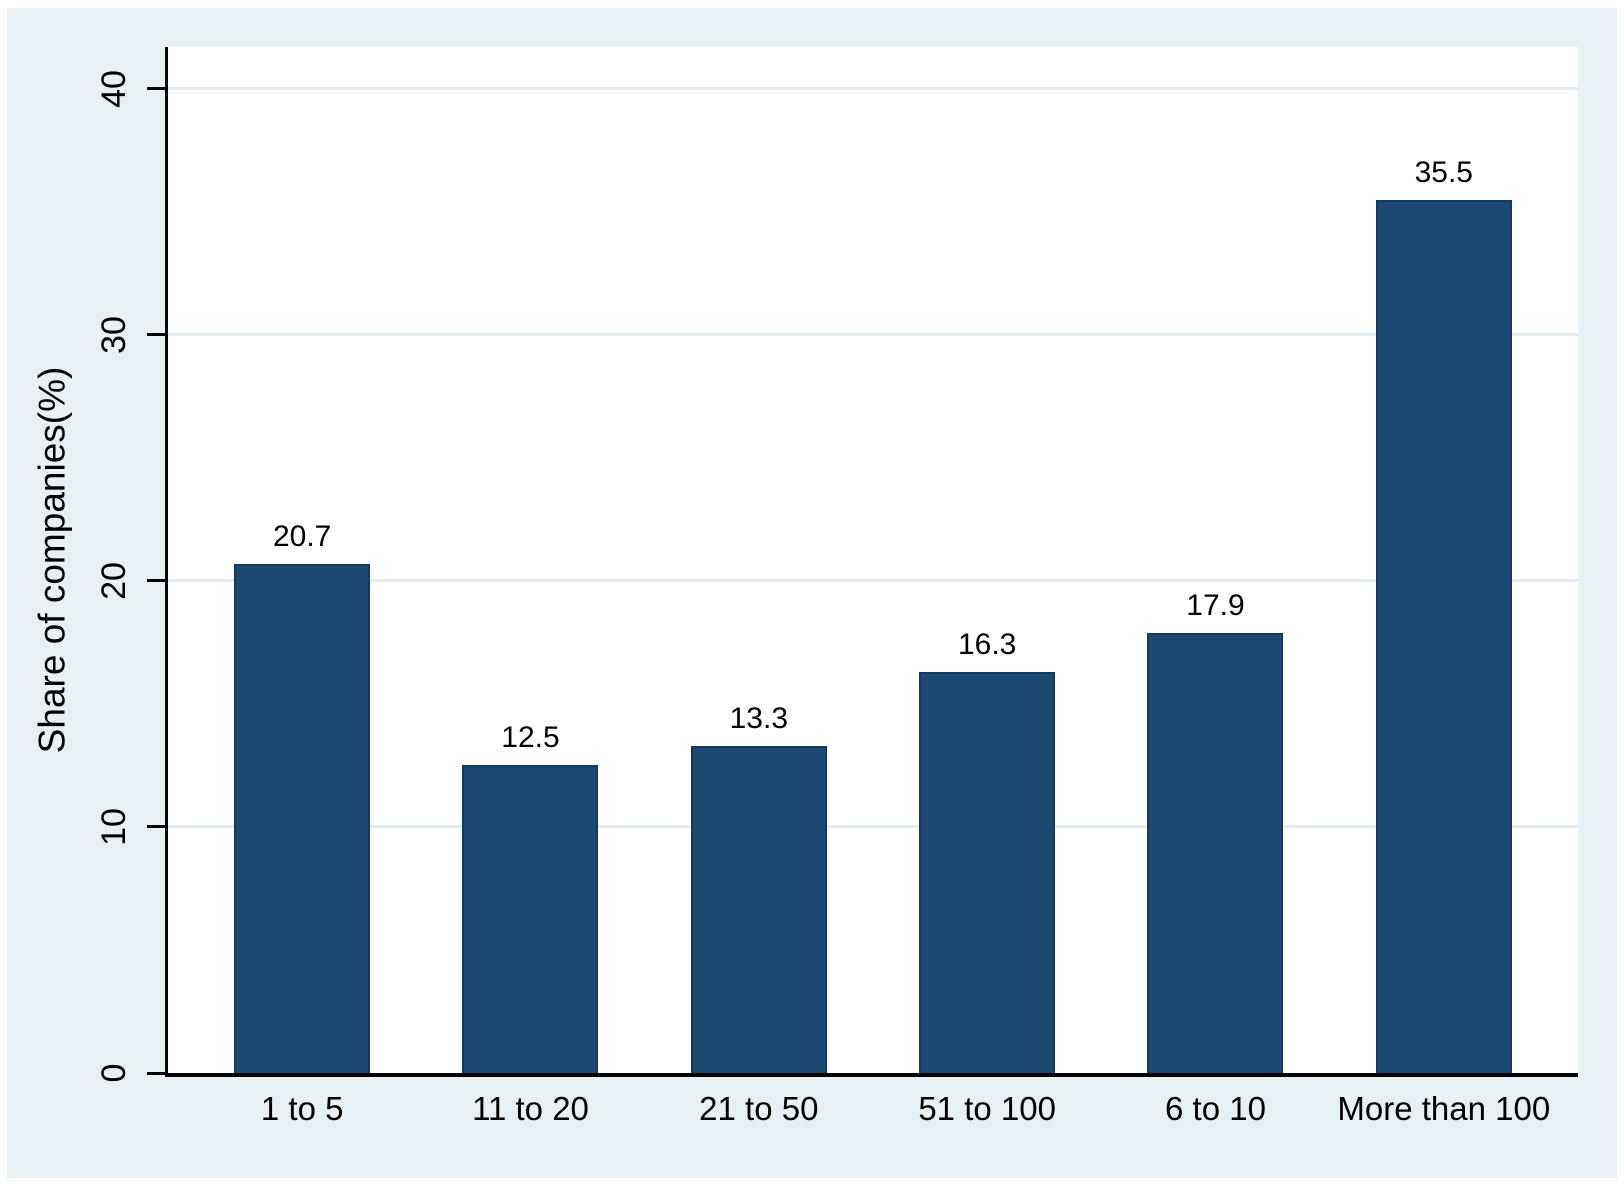 The width and height of the screenshot is (1624, 1186). What do you see at coordinates (114, 88) in the screenshot?
I see `y-tick-label-text: 40` at bounding box center [114, 88].